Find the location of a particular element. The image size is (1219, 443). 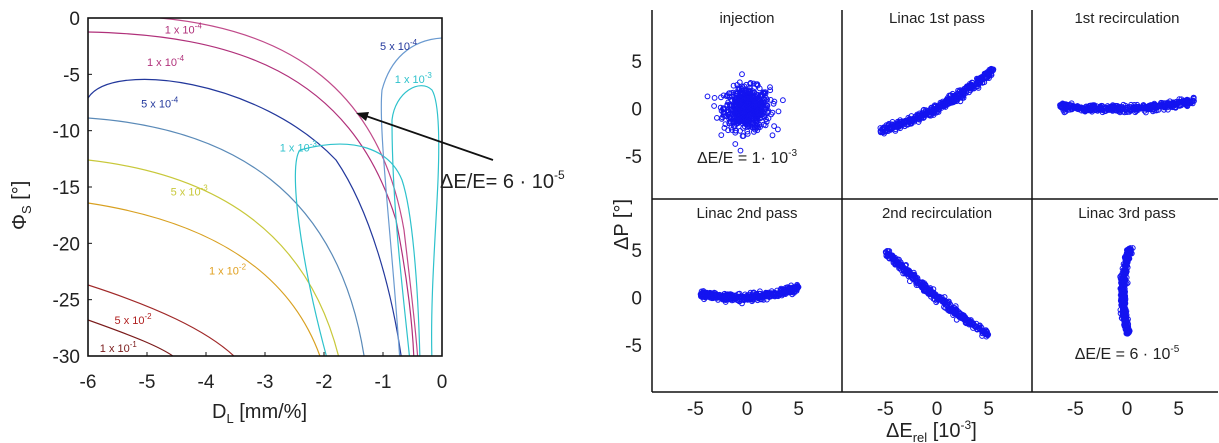

scatter-x-tick-label: -5 is located at coordinates (885, 409).